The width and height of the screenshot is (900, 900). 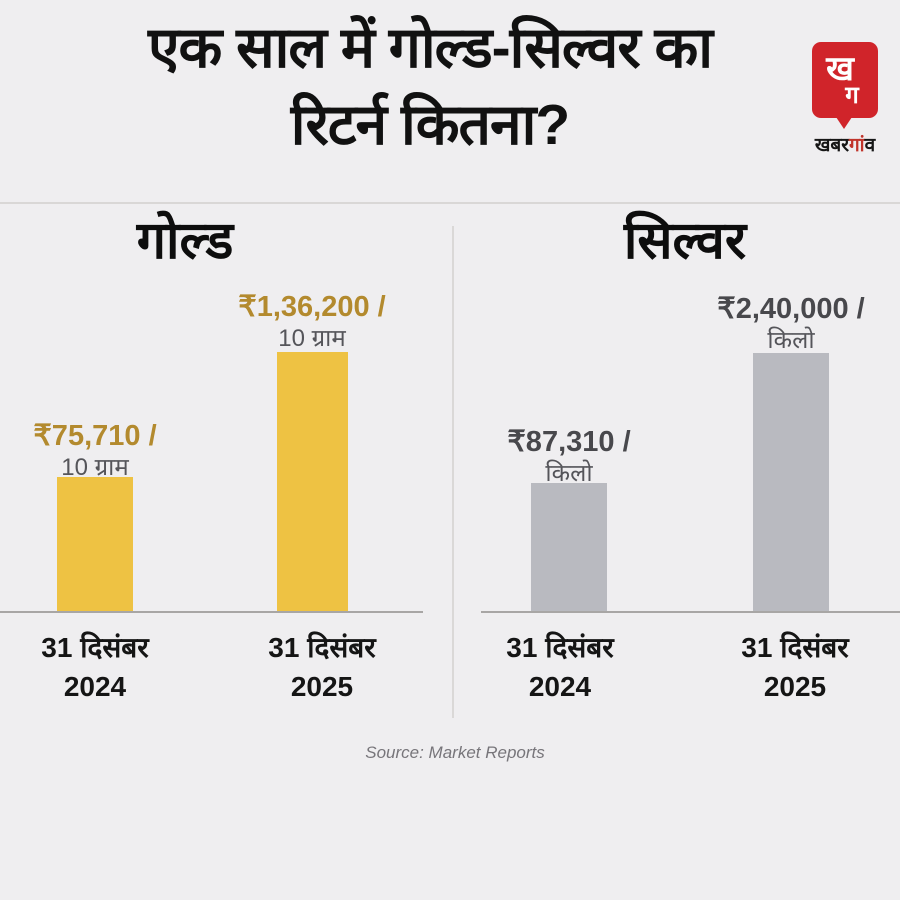 What do you see at coordinates (185, 241) in the screenshot?
I see `gold-chart-title: गोल्ड` at bounding box center [185, 241].